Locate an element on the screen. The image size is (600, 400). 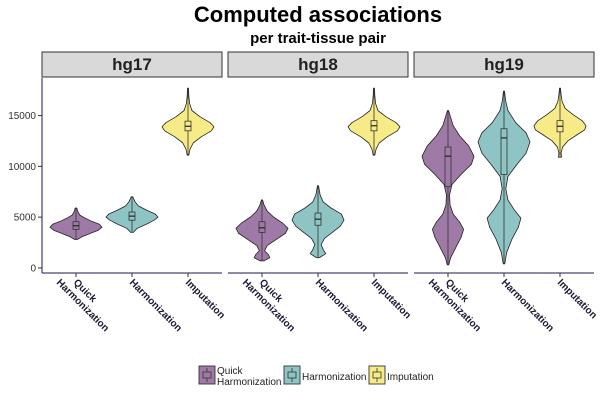
y-tick-label: 10000 is located at coordinates (22, 167).